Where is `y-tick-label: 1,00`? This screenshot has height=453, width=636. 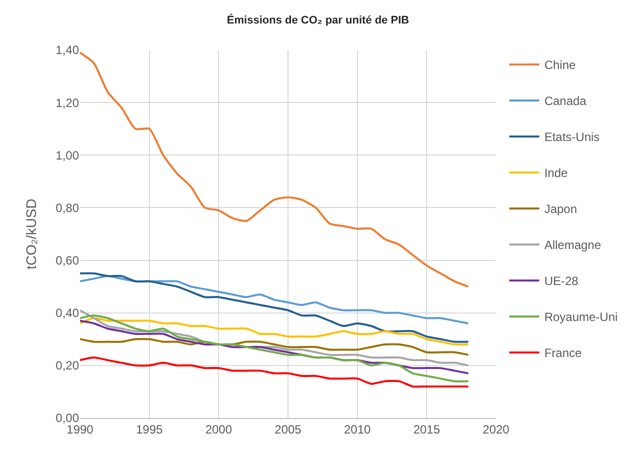 y-tick-label: 1,00 is located at coordinates (68, 155).